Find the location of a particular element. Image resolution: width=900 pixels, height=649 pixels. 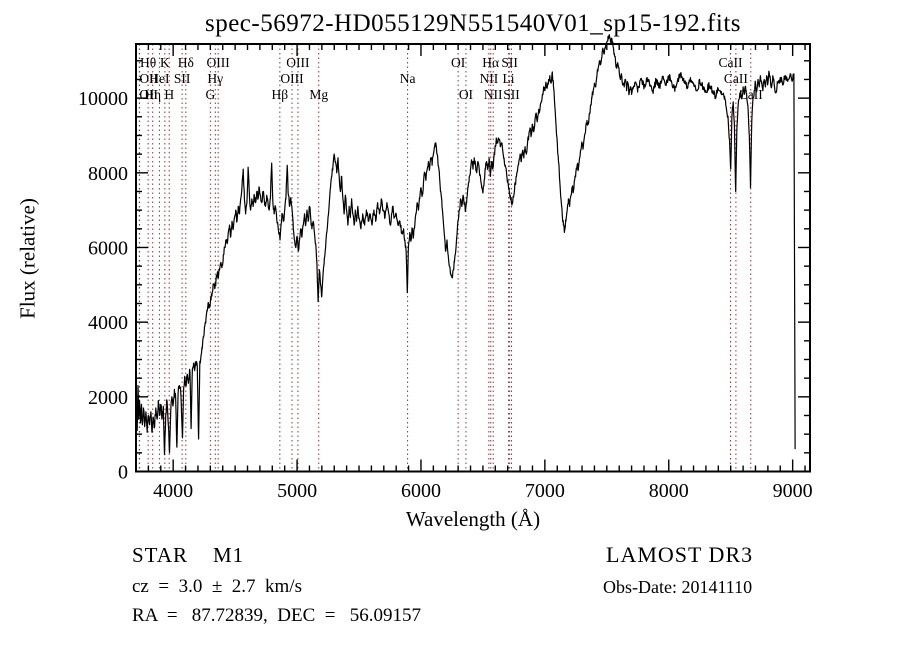

obs-date: Obs-Date: 20141110 is located at coordinates (678, 587).